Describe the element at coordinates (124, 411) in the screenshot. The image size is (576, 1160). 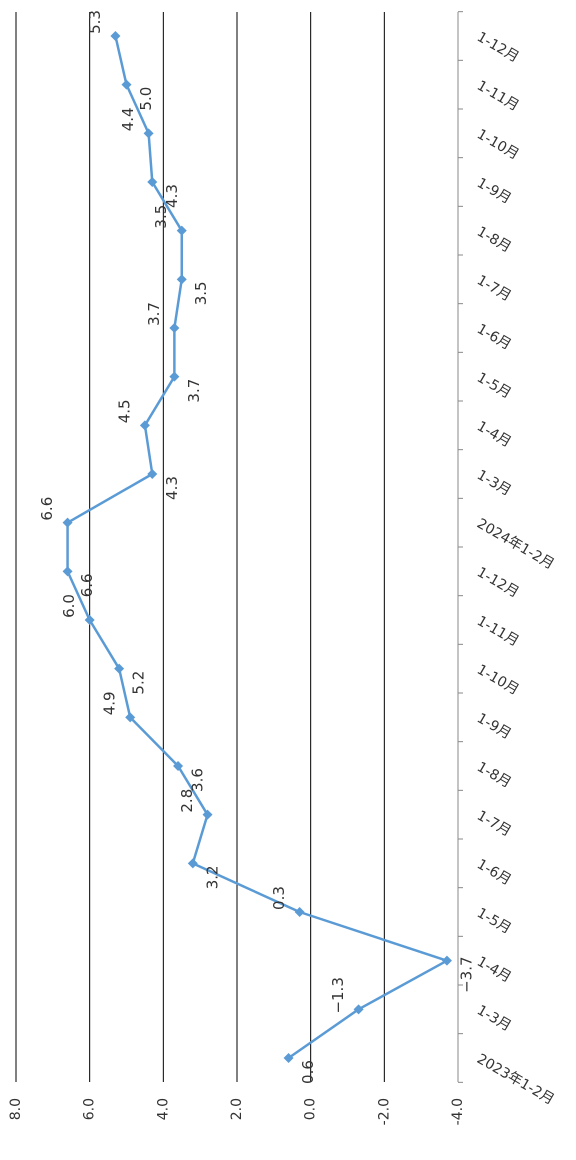
I see `data-label: 4.5` at that location.